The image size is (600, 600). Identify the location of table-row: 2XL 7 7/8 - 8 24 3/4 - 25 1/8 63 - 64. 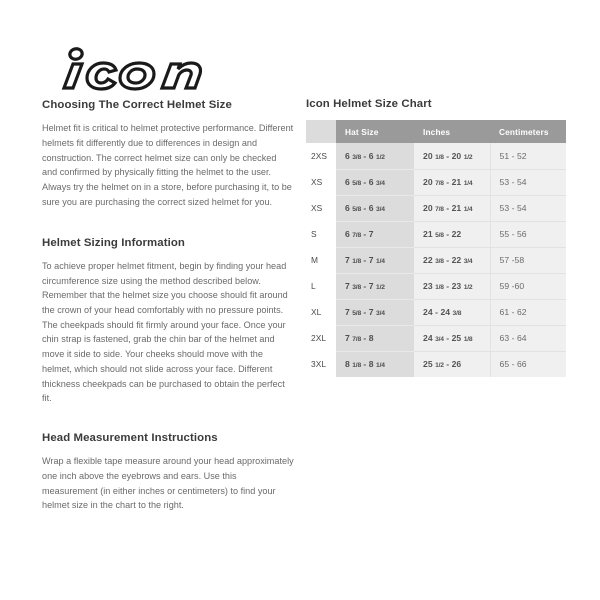
(436, 338).